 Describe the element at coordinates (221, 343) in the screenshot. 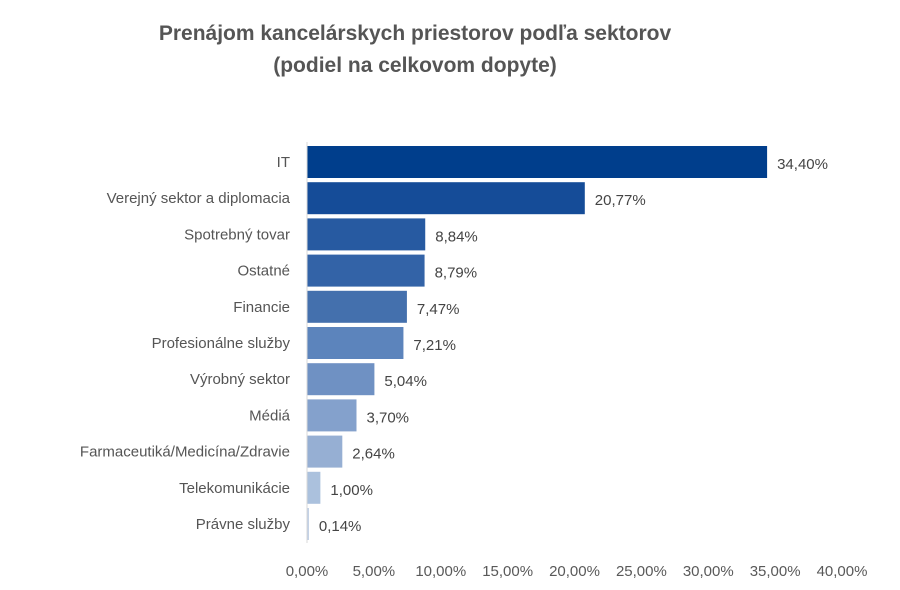

I see `category-label: Profesionálne služby` at that location.